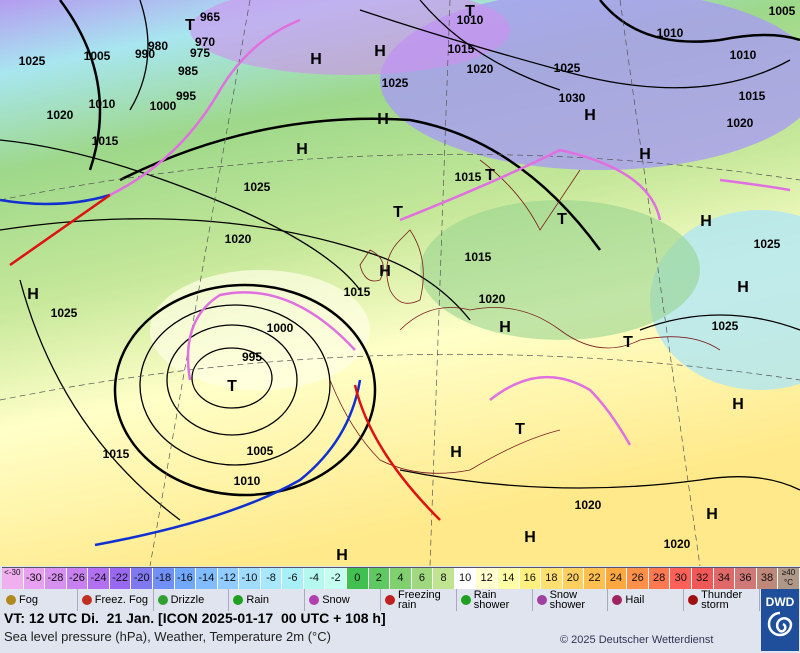 The height and width of the screenshot is (653, 800). I want to click on scale-cell: 0, so click(358, 578).